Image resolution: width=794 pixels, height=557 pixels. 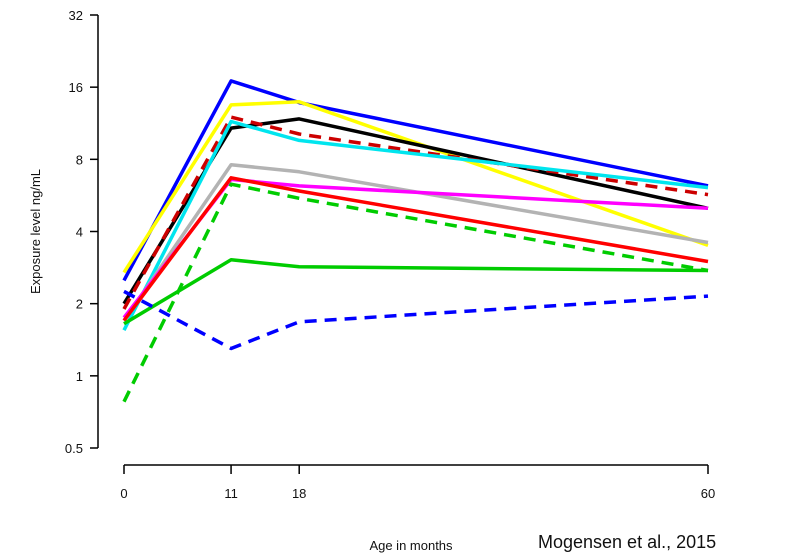 What do you see at coordinates (74, 448) in the screenshot?
I see `y-tick-label: 0.5` at bounding box center [74, 448].